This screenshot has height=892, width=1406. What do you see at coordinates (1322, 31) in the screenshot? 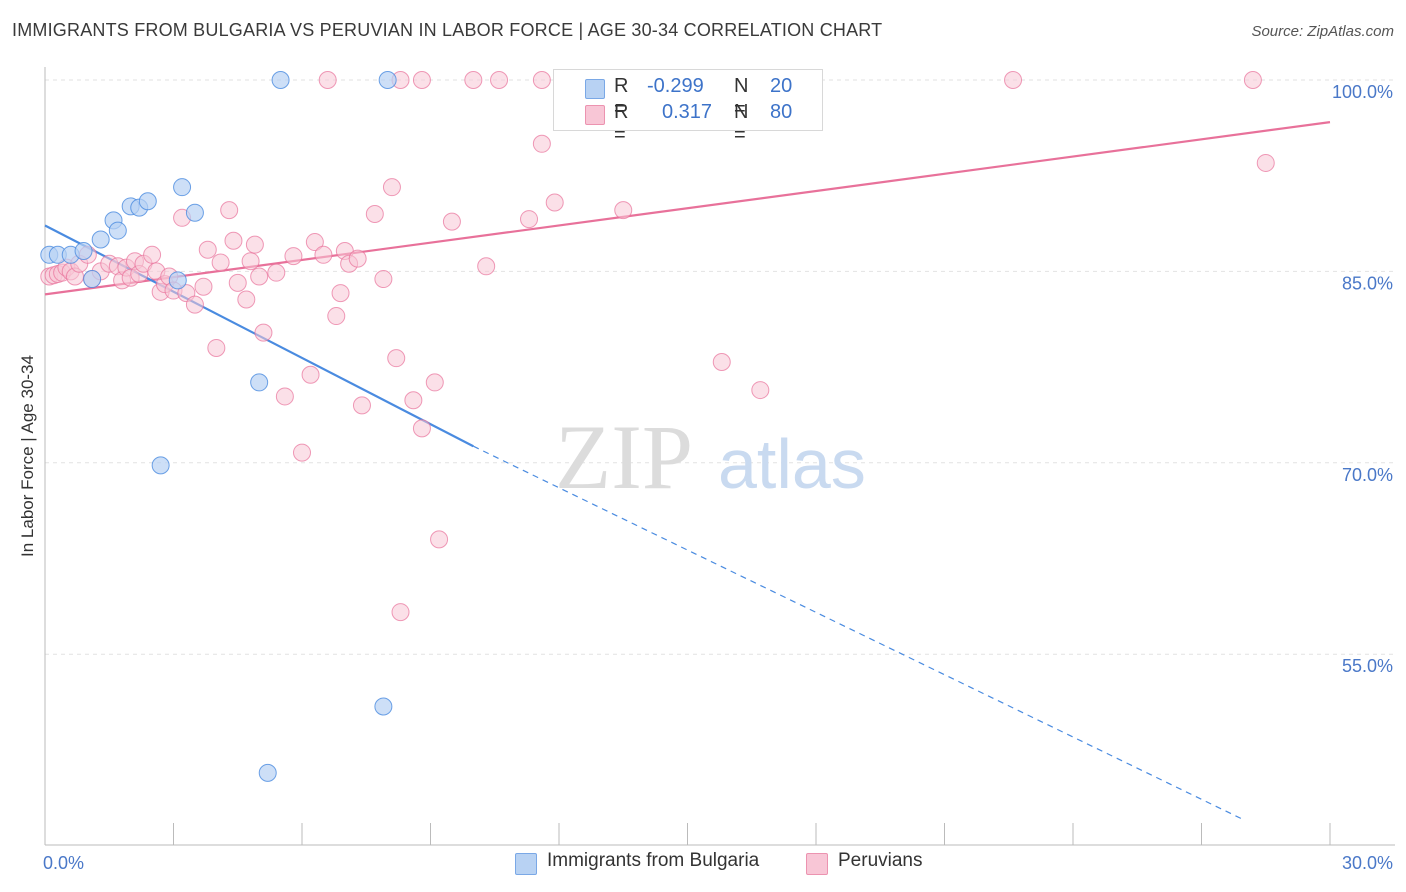
I see `chart-source: Source: ZipAtlas.com` at bounding box center [1322, 31].